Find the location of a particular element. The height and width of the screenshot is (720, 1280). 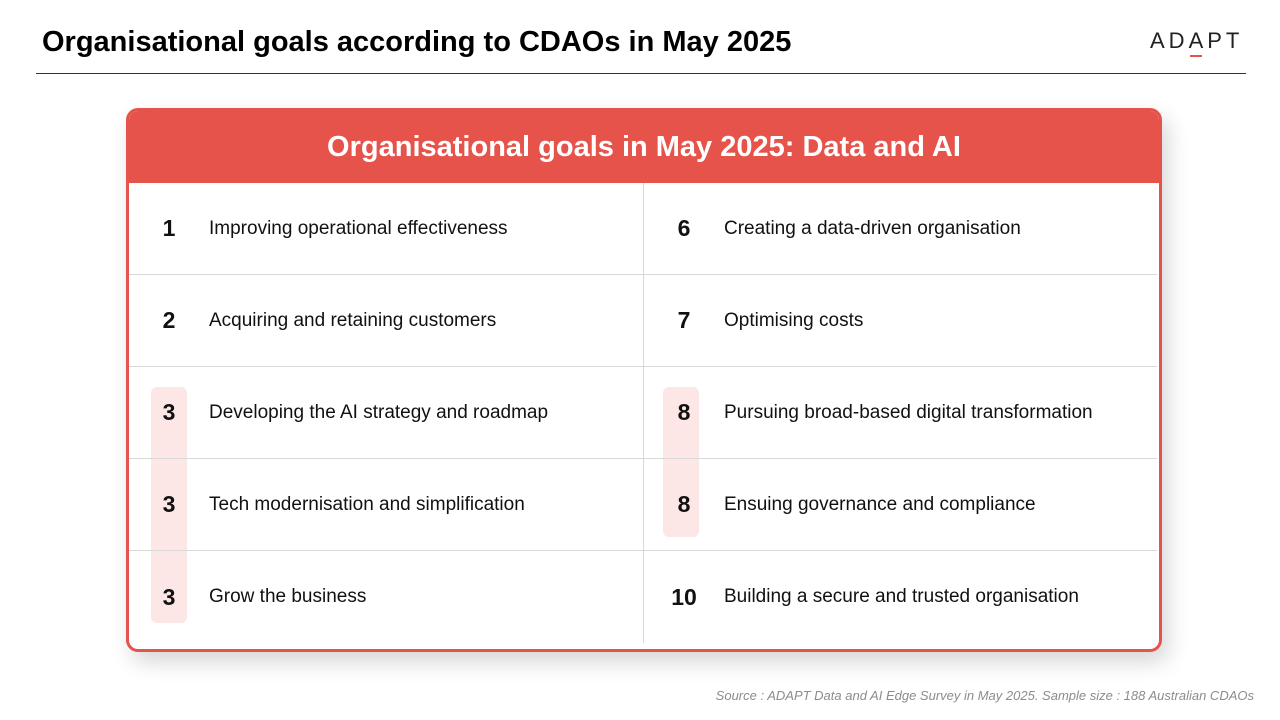

goal-item: 7 Optimising costs is located at coordinates (900, 321).